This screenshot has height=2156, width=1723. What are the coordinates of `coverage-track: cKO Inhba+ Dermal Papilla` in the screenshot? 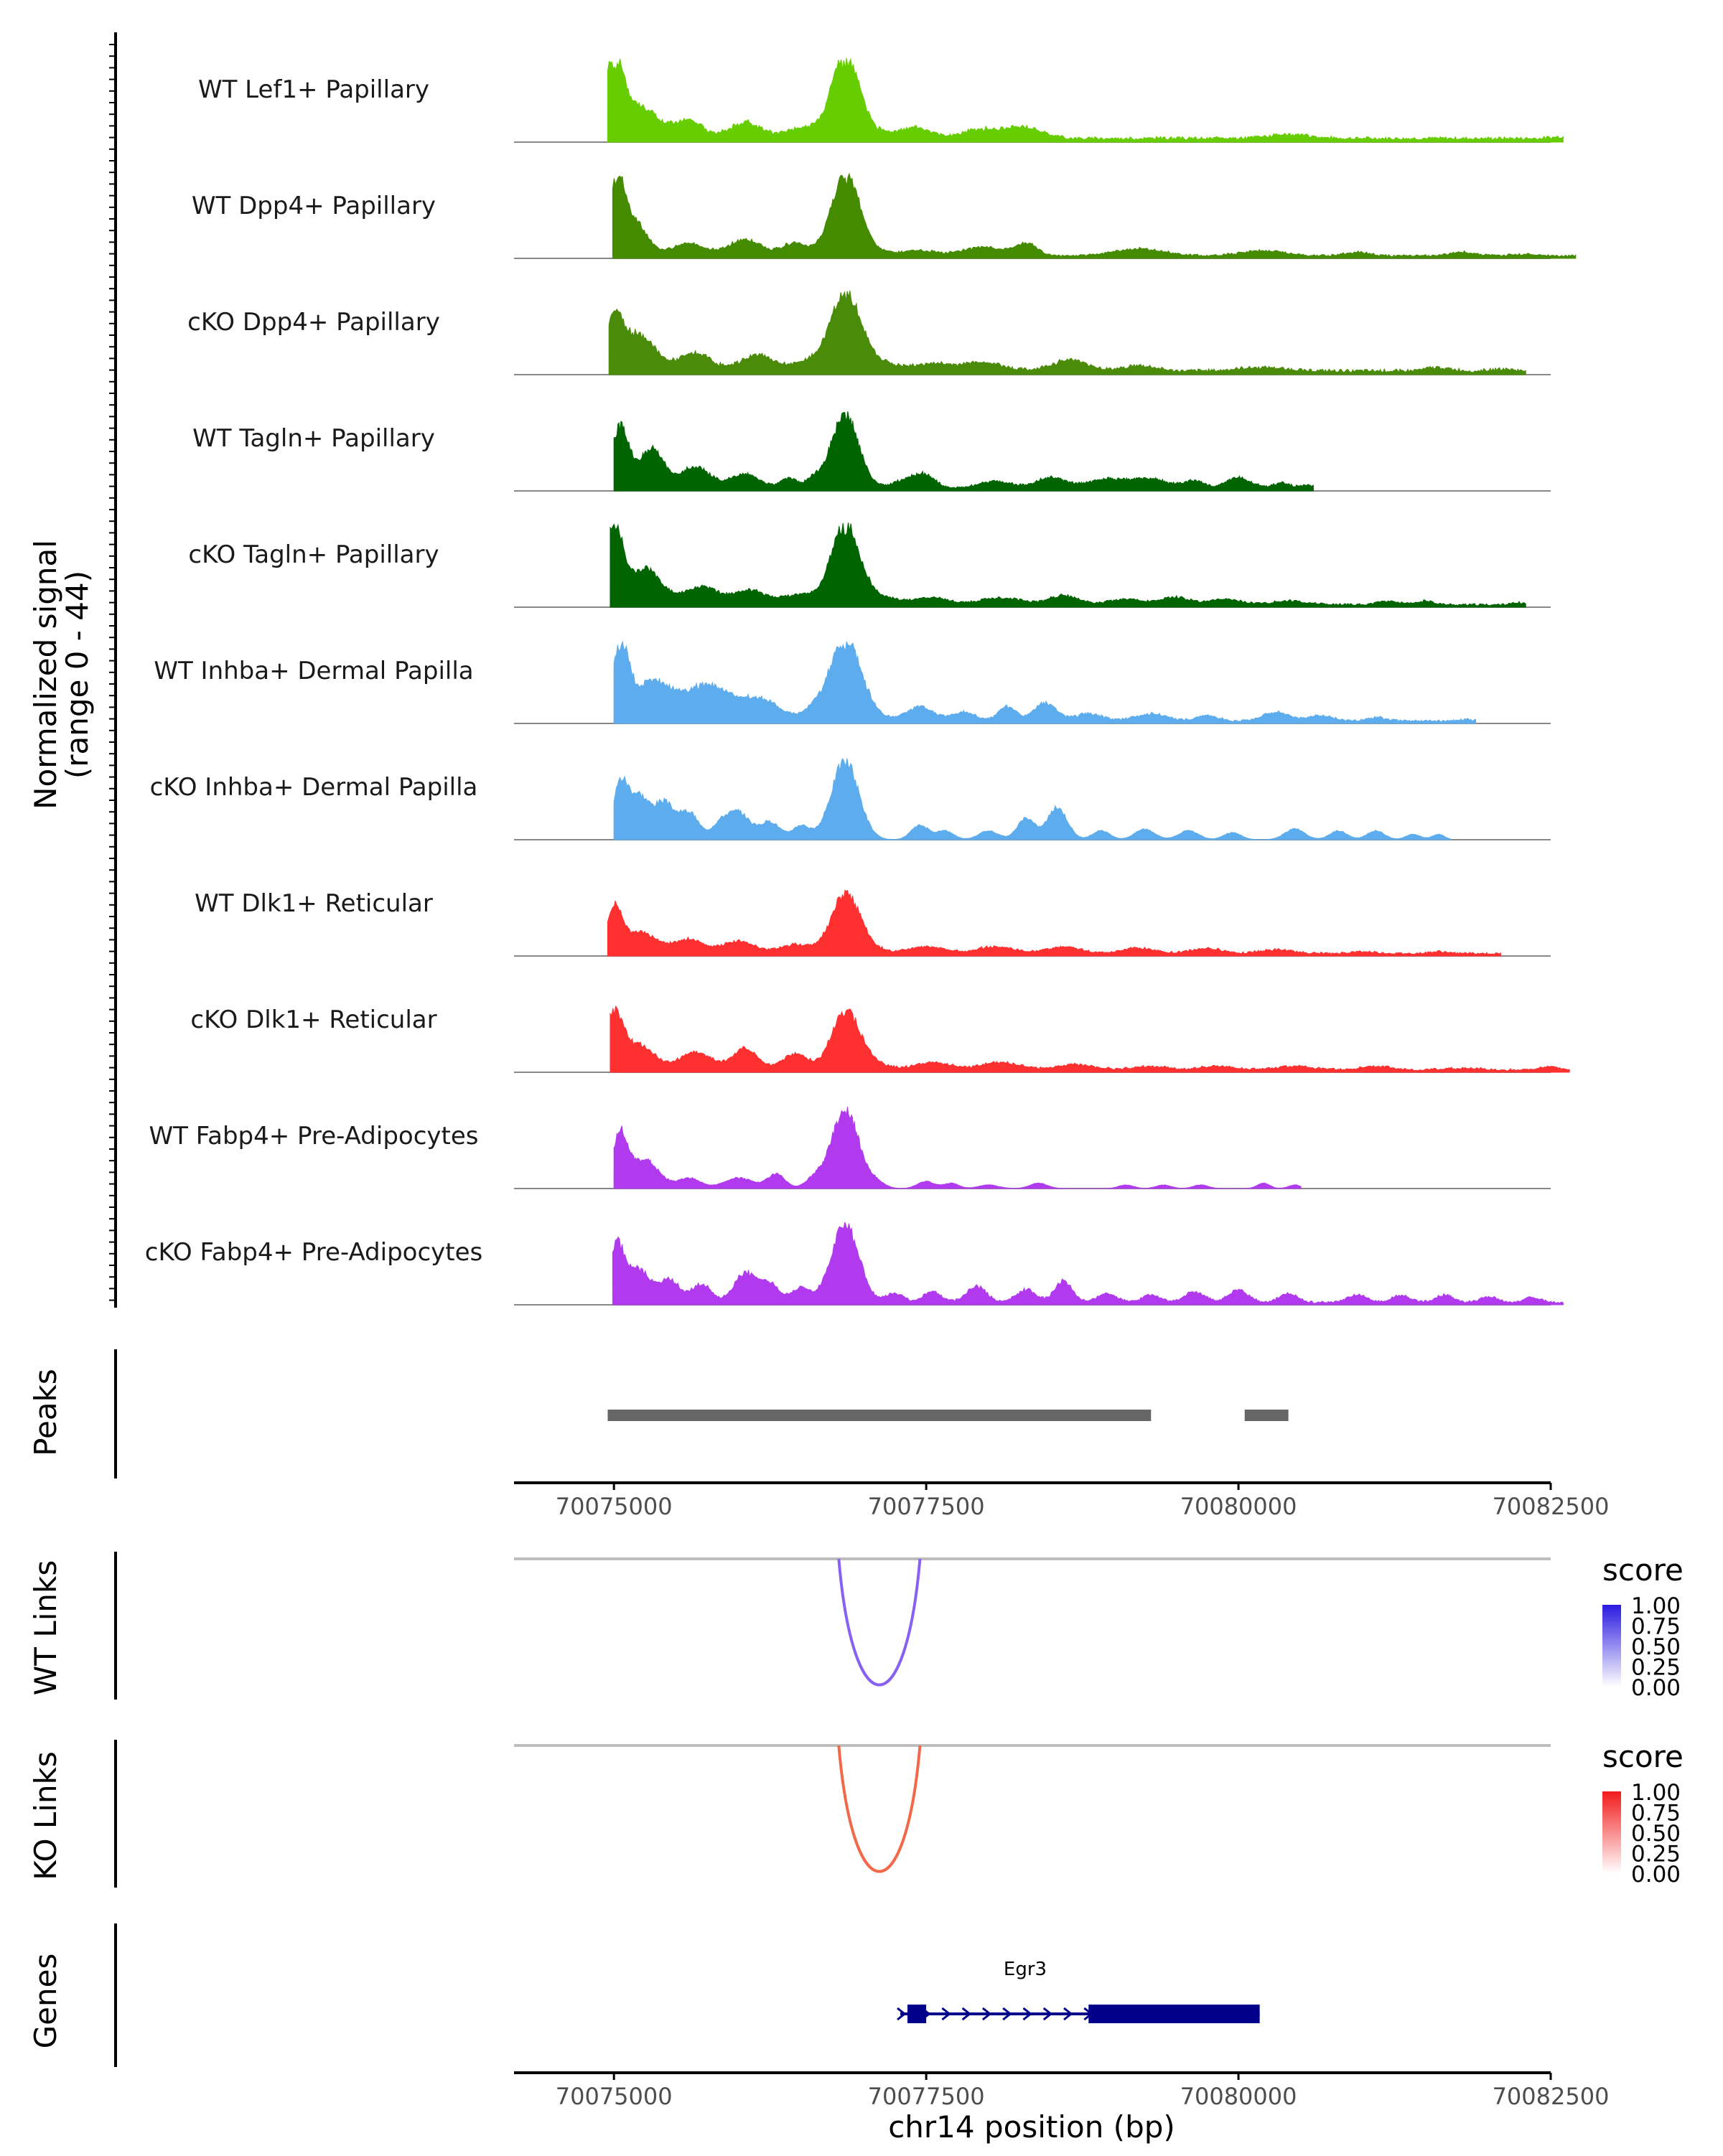 It's located at (851, 799).